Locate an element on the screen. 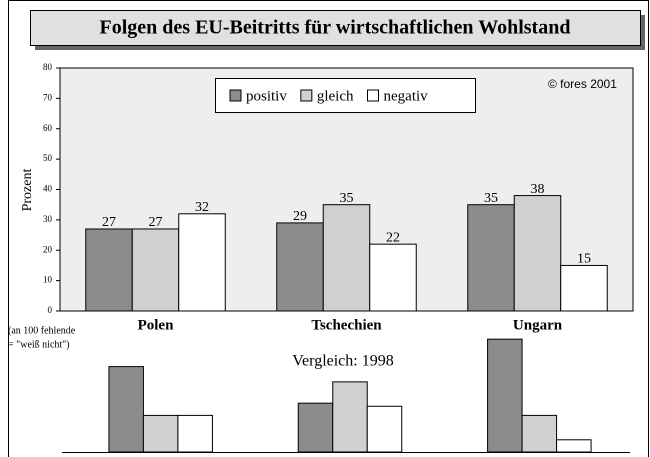 The height and width of the screenshot is (457, 650). y-tick-label: 50 is located at coordinates (48, 158).